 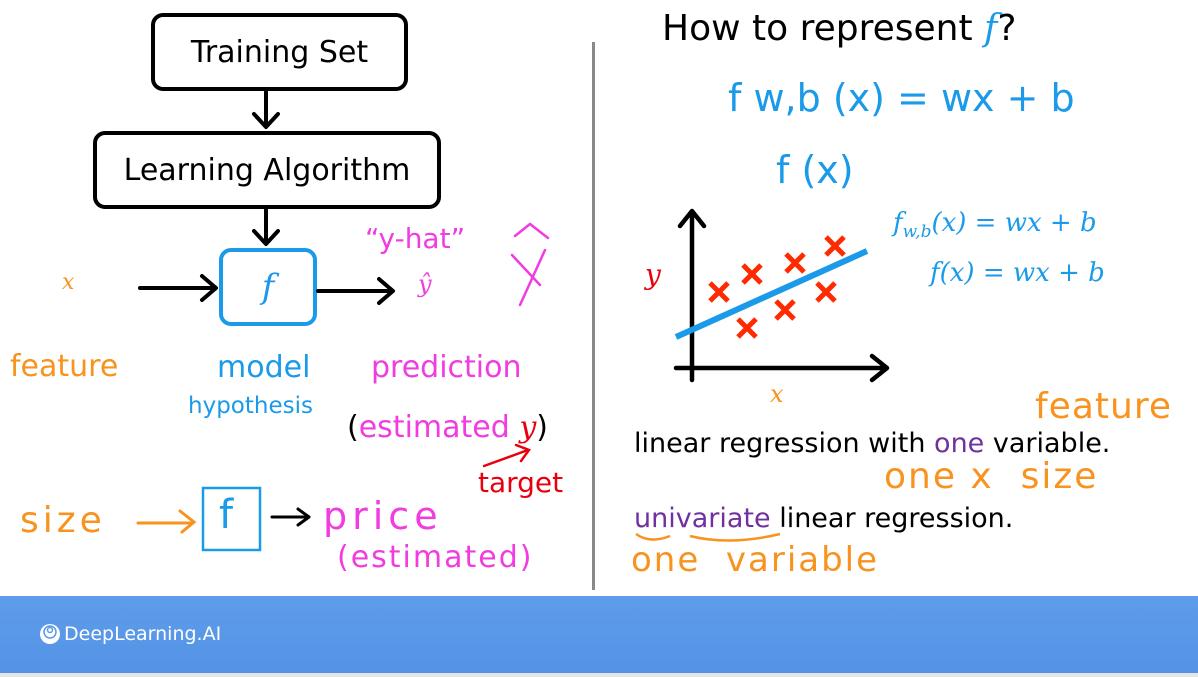 What do you see at coordinates (530, 264) in the screenshot?
I see `y-hat-handwritten-icon` at bounding box center [530, 264].